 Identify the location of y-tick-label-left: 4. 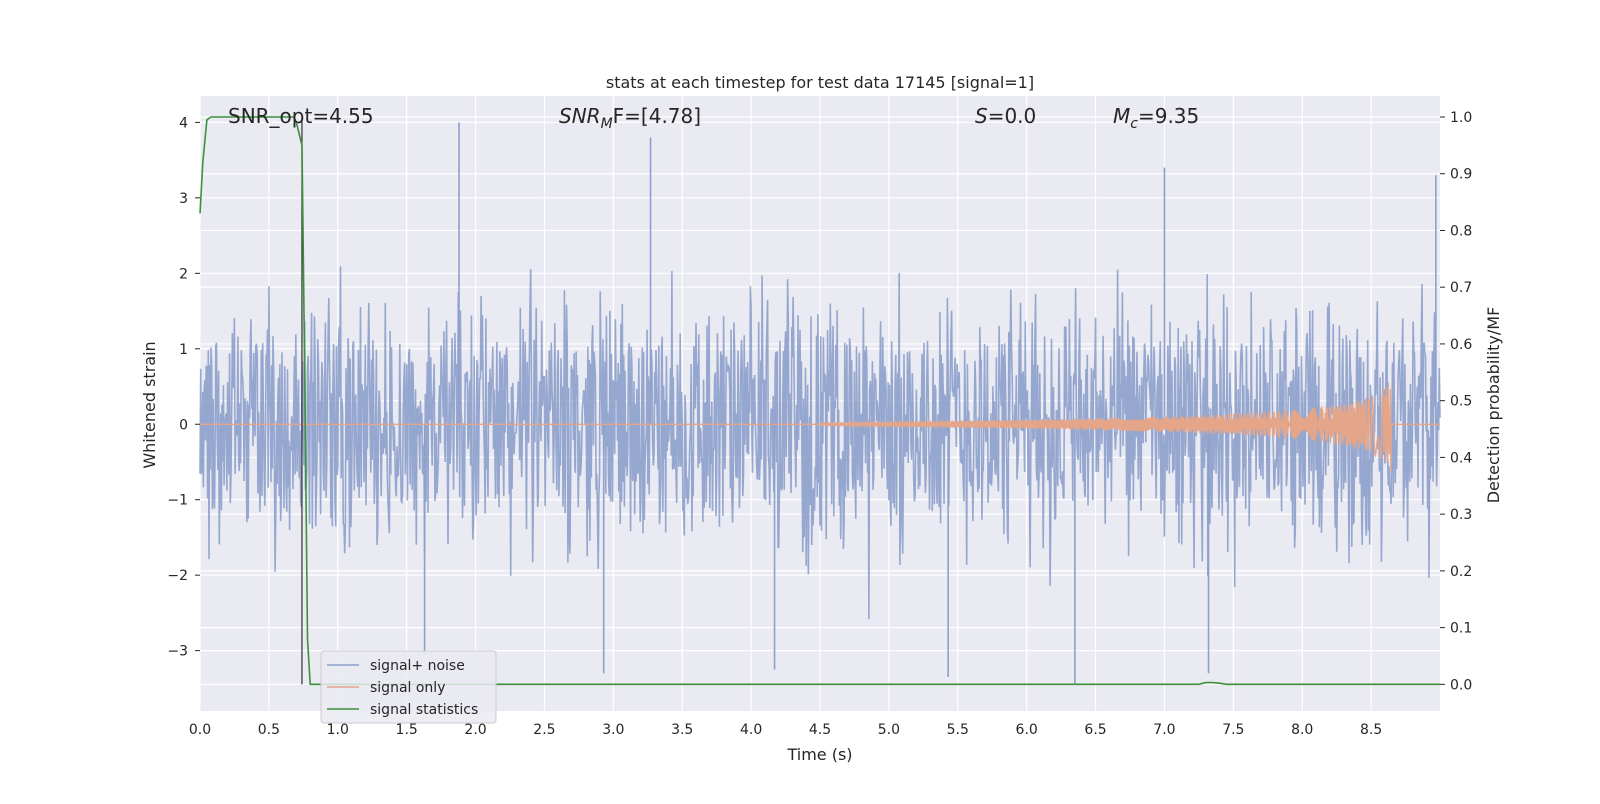
(183, 123).